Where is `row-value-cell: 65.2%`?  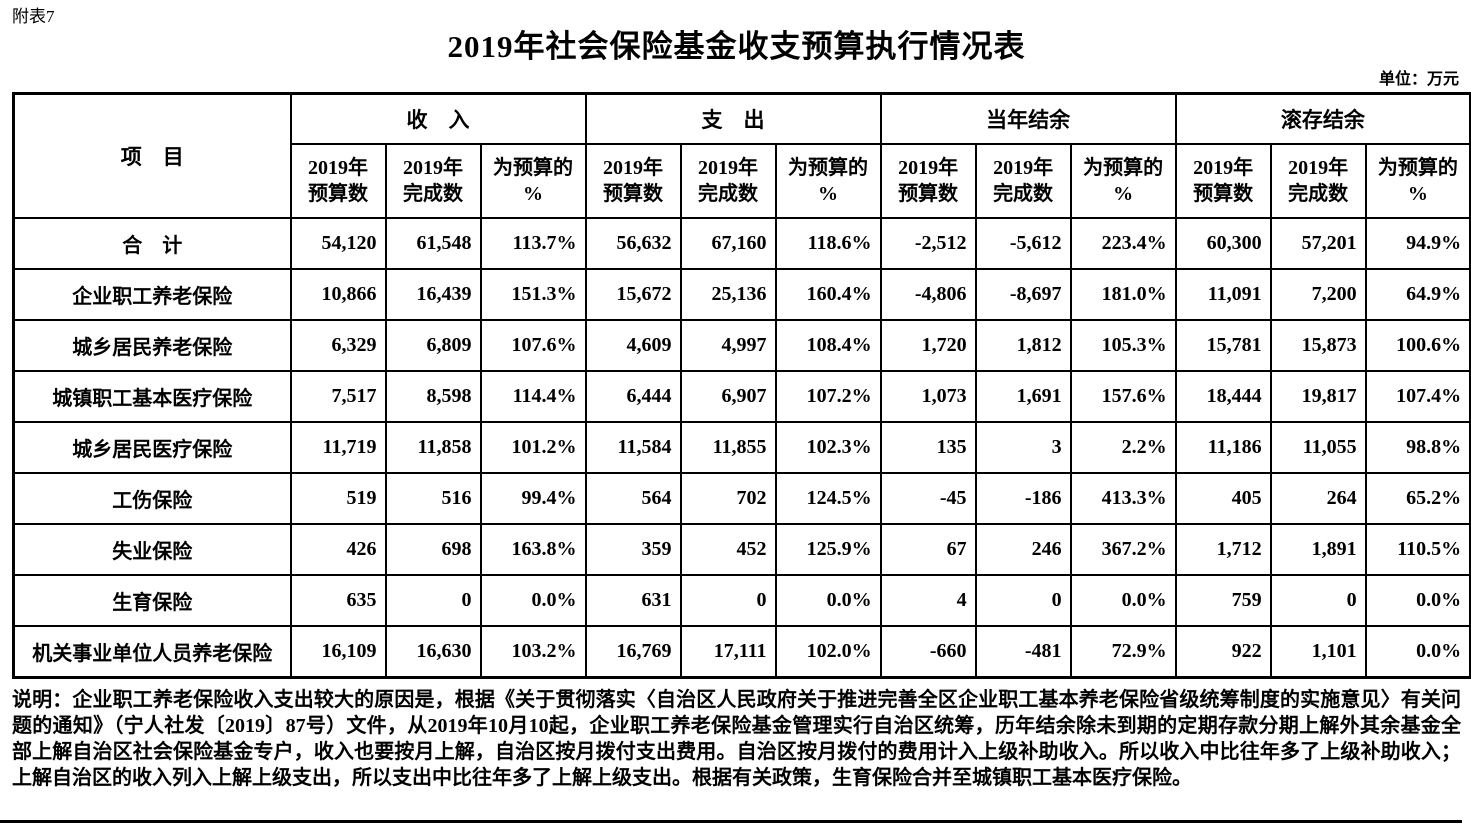 row-value-cell: 65.2% is located at coordinates (1417, 498).